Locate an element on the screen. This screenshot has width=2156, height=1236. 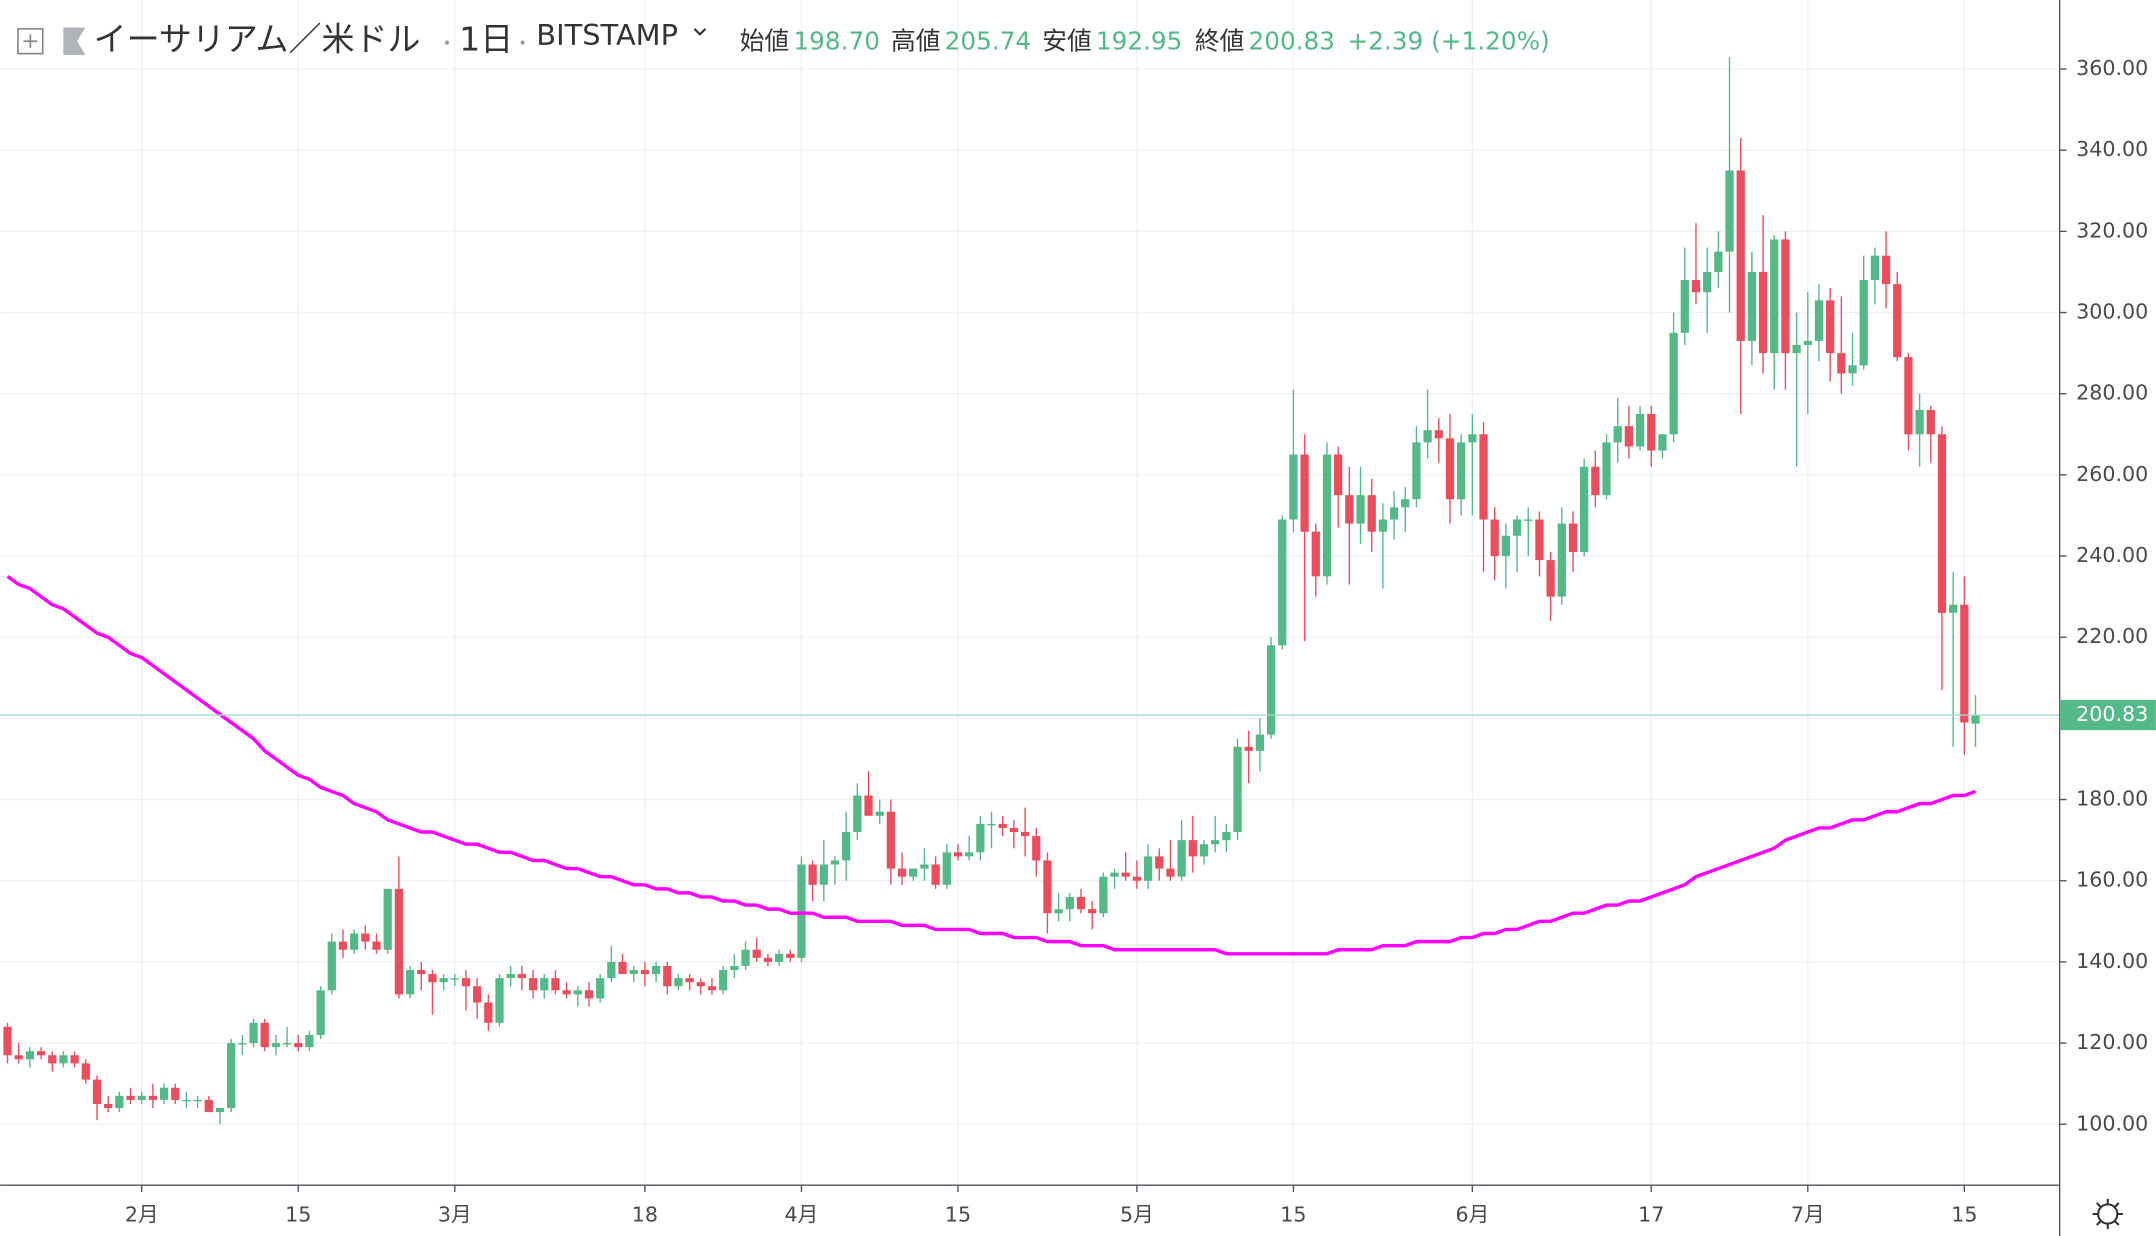
y-tick-label: 160.00 is located at coordinates (2112, 880).